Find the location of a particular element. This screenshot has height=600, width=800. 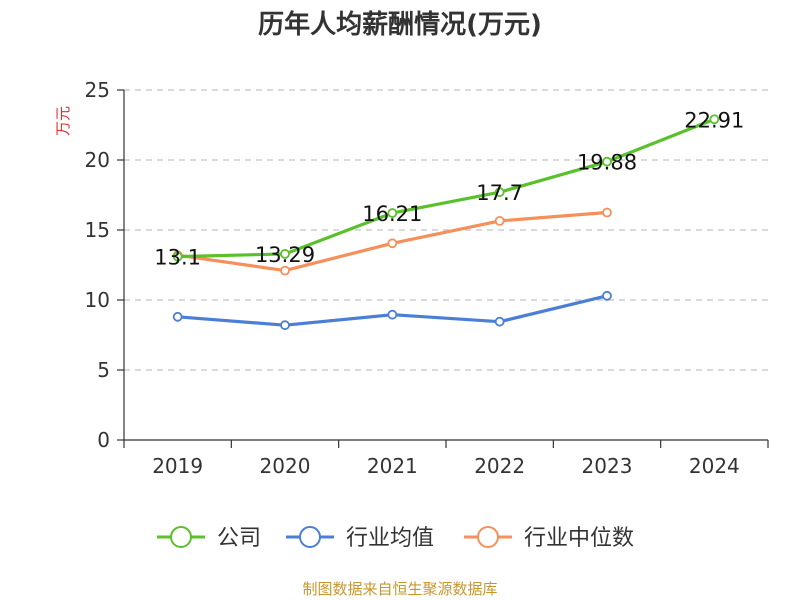

y-axis-label: 万元 is located at coordinates (63, 121).